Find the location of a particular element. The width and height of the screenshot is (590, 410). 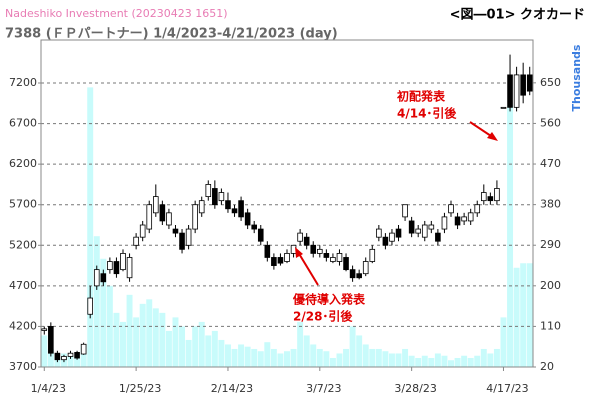

y-tick-label: 7200 is located at coordinates (23, 82).